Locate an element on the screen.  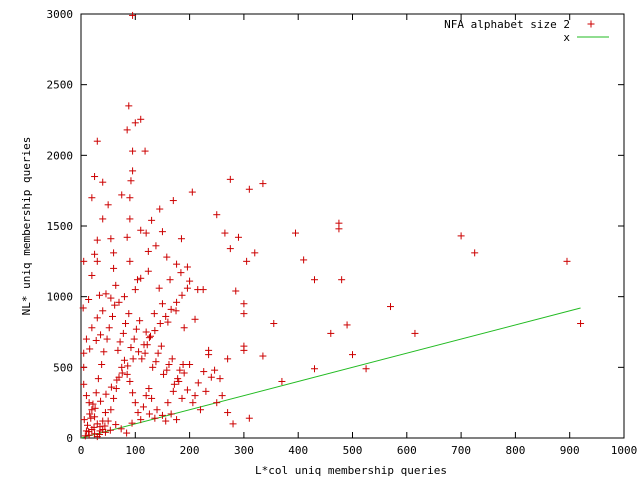
x-tick-label: 300 is located at coordinates (244, 450).